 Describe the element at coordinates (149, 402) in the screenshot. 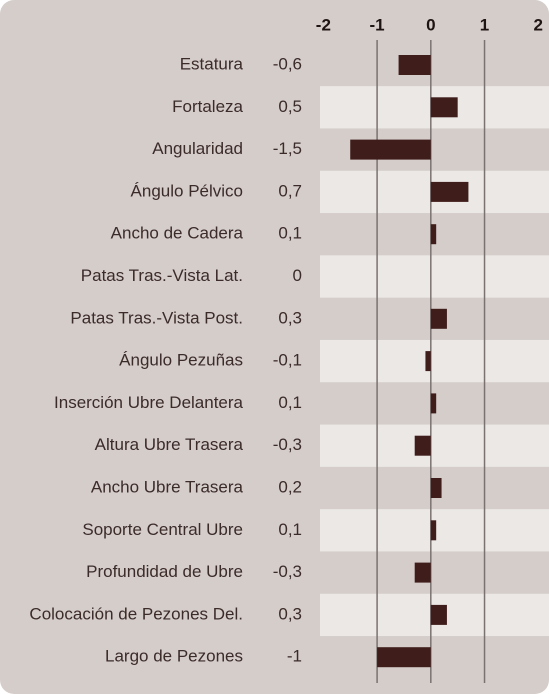

I see `category-label: Inserción Ubre Delantera` at that location.